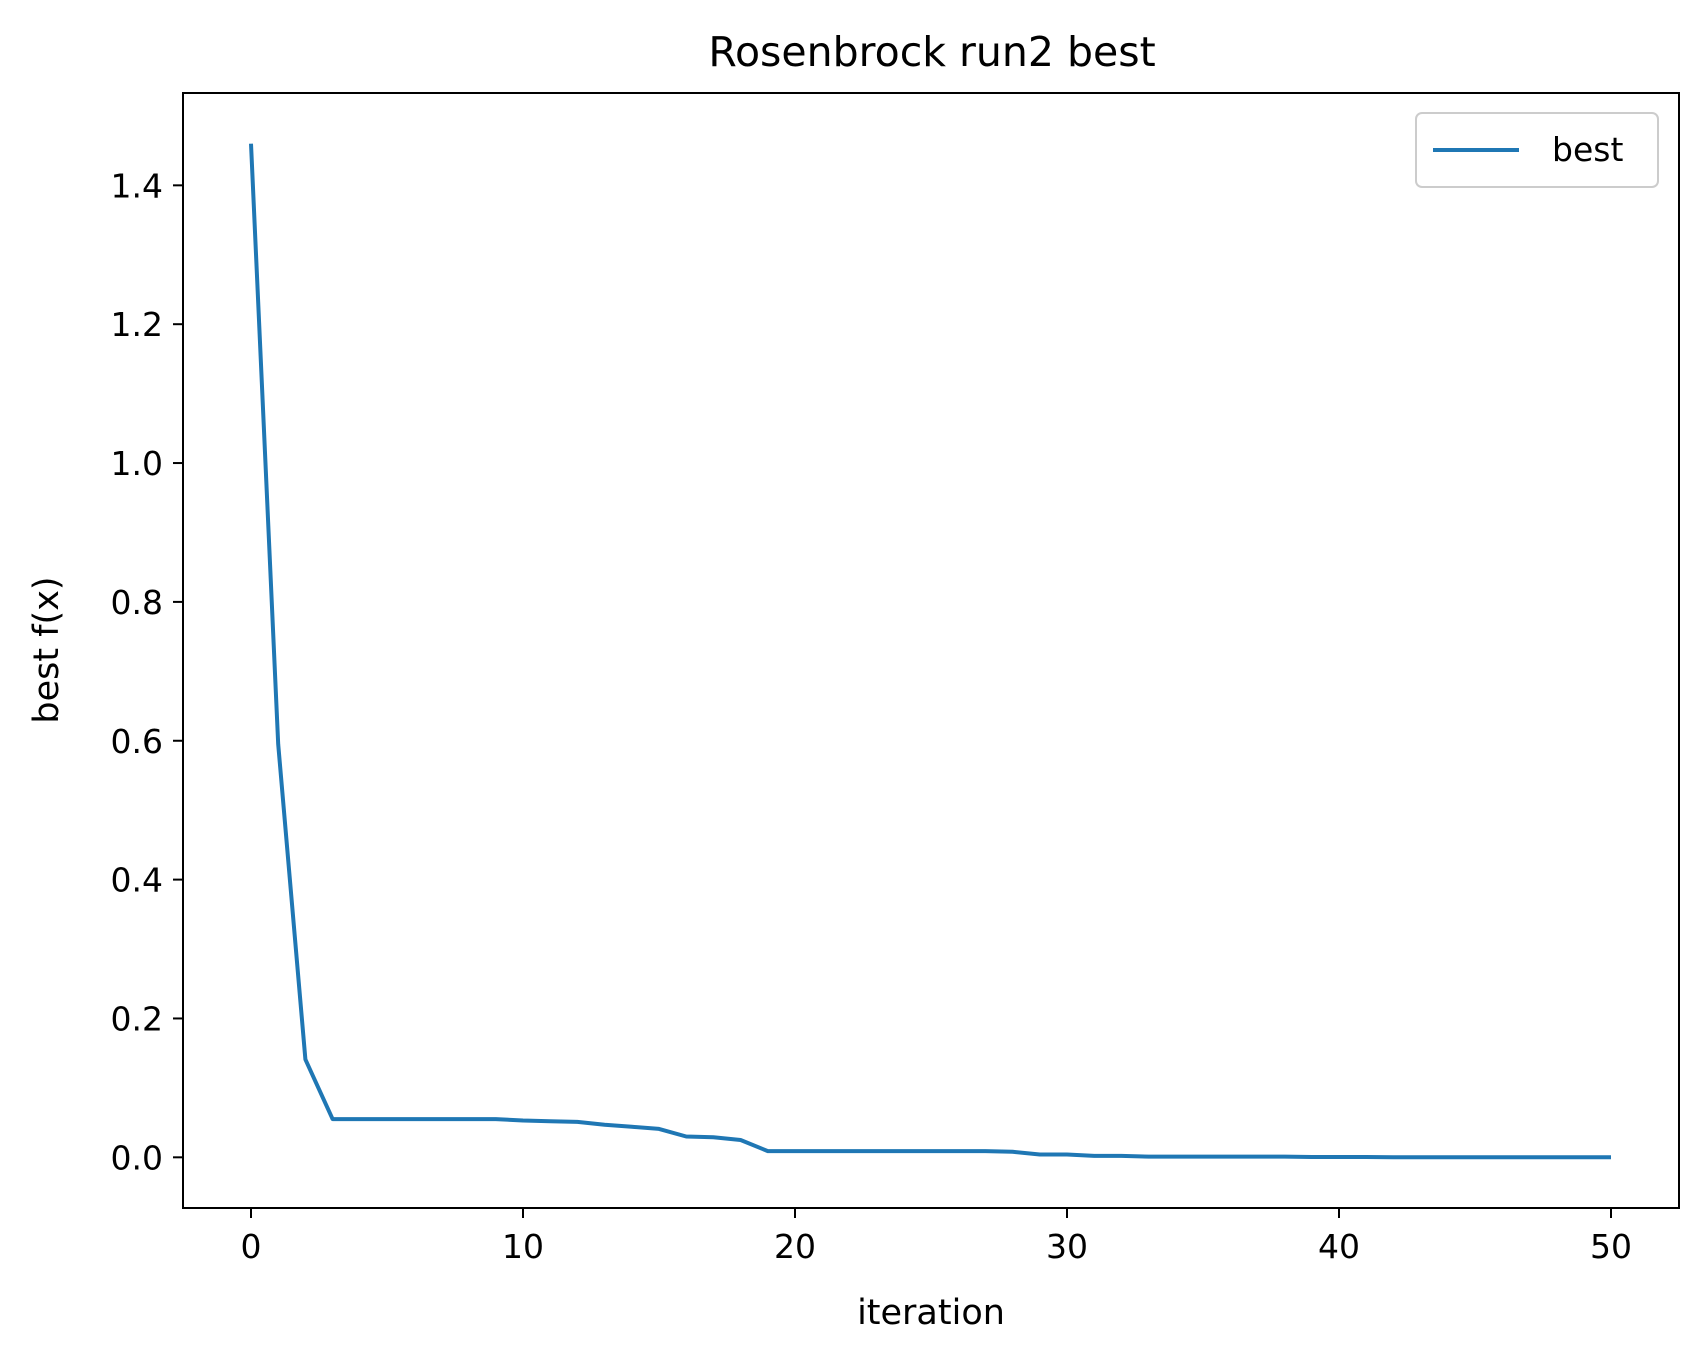  Describe the element at coordinates (1587, 149) in the screenshot. I see `legend-label-best: best` at that location.